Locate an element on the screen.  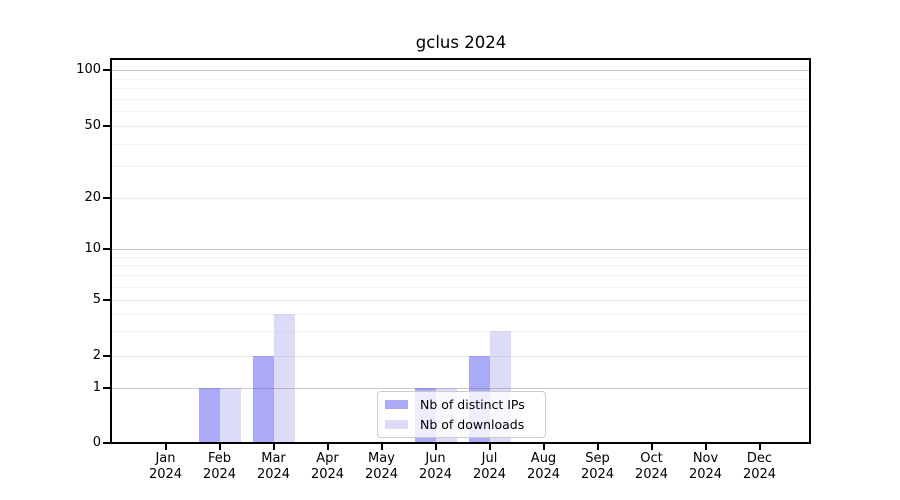
chart-title: gclus 2024 is located at coordinates (461, 42).